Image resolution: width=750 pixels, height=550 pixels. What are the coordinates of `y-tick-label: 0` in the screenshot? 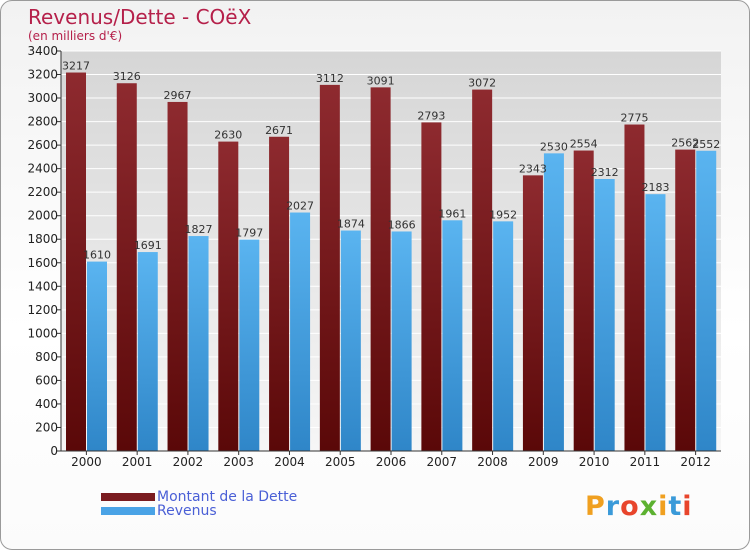 It's located at (54, 451).